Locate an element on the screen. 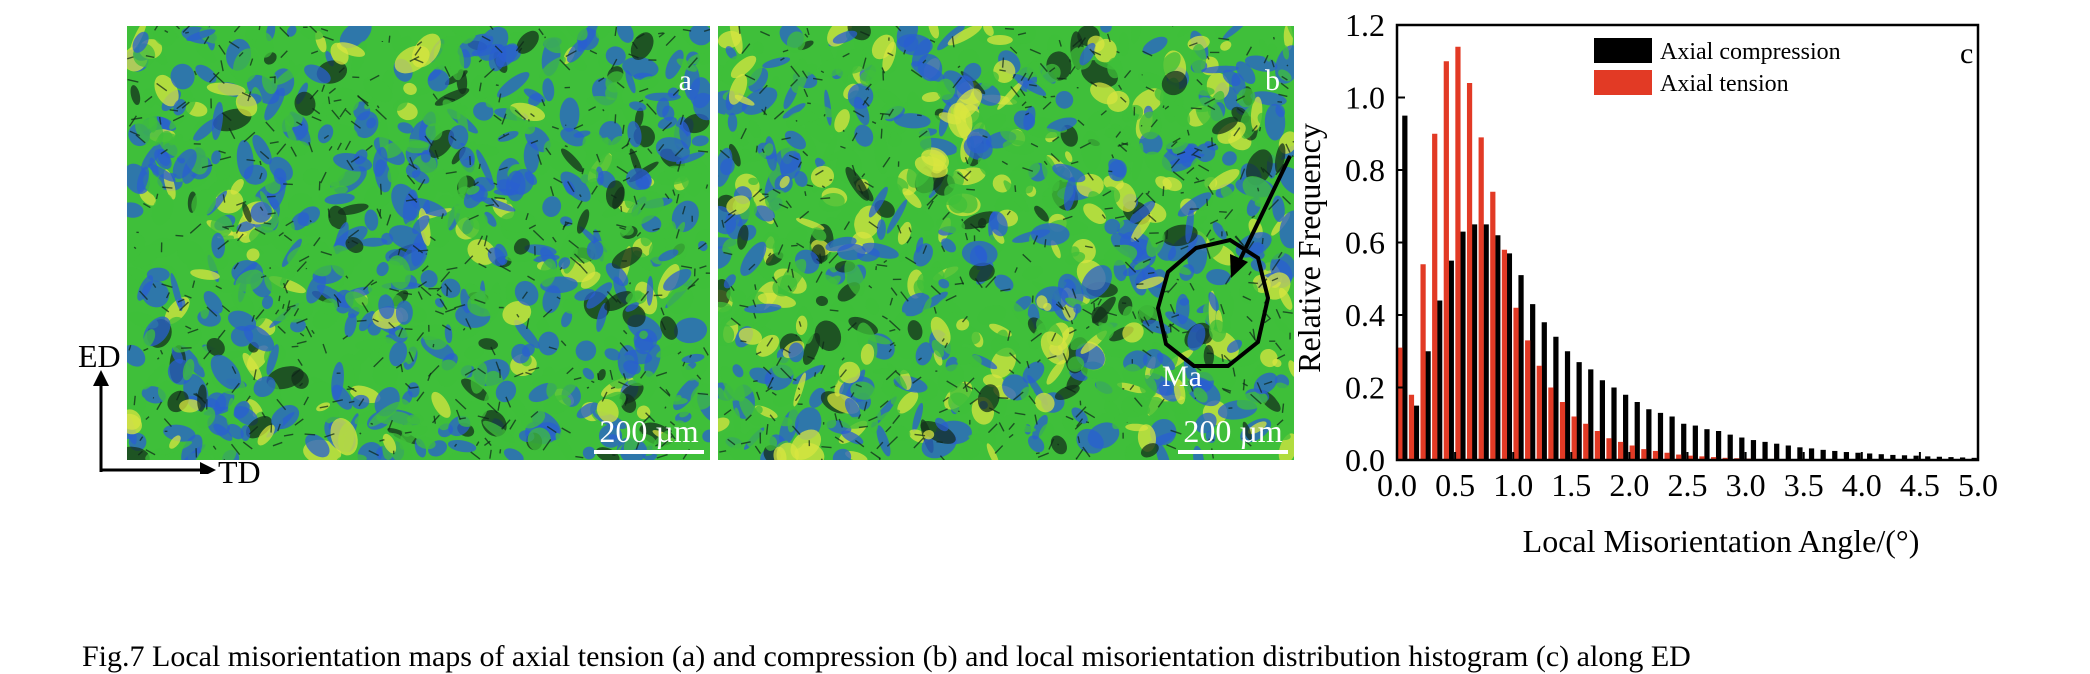 Image resolution: width=2090 pixels, height=674 pixels. y-tick-label: 0.8 is located at coordinates (1365, 170).